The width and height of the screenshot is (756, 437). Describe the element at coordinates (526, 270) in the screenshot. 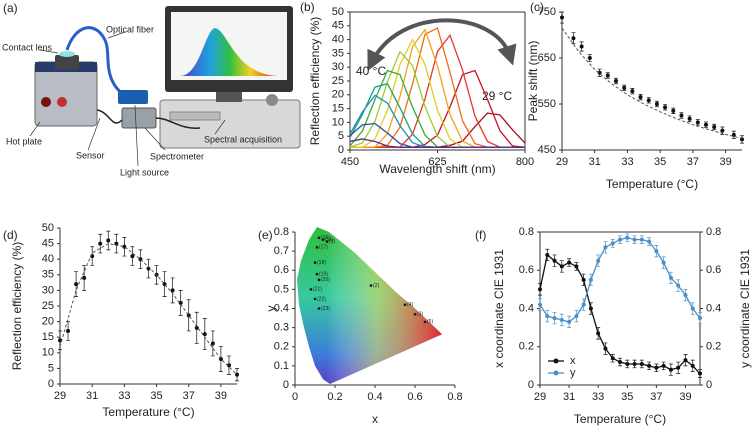

I see `y-tick-label: 0.6` at that location.